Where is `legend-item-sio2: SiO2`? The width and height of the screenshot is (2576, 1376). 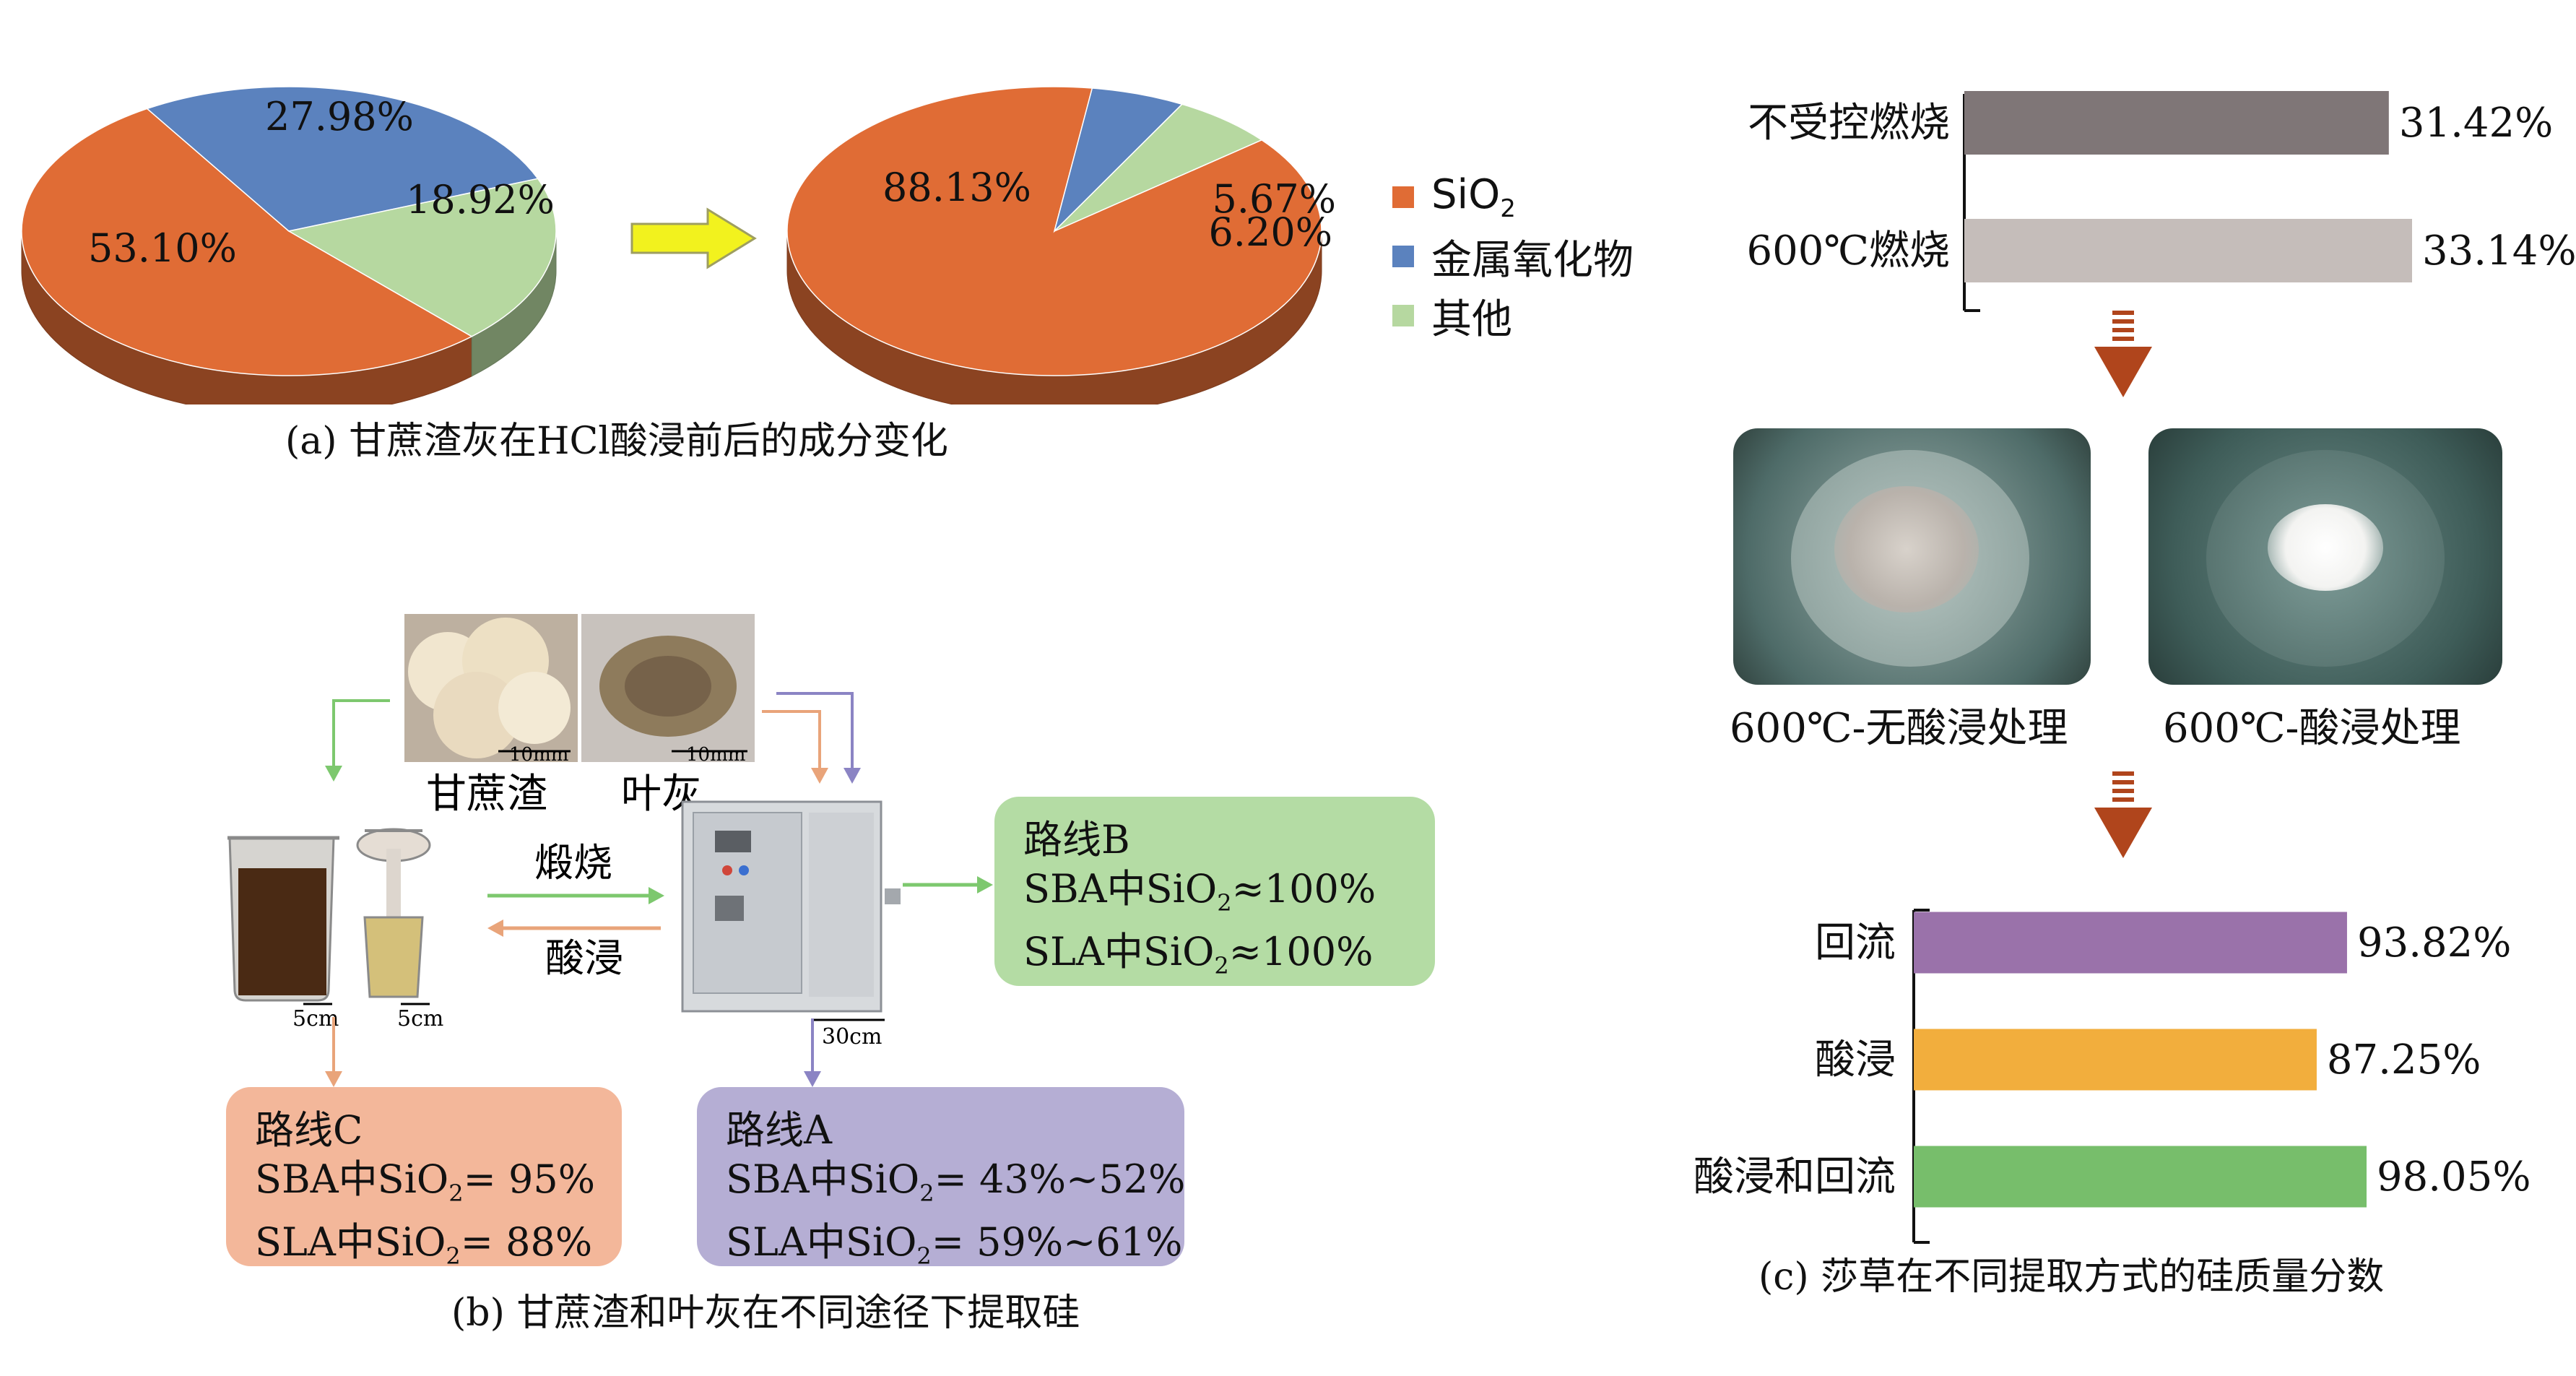 legend-item-sio2: SiO2 is located at coordinates (1513, 197).